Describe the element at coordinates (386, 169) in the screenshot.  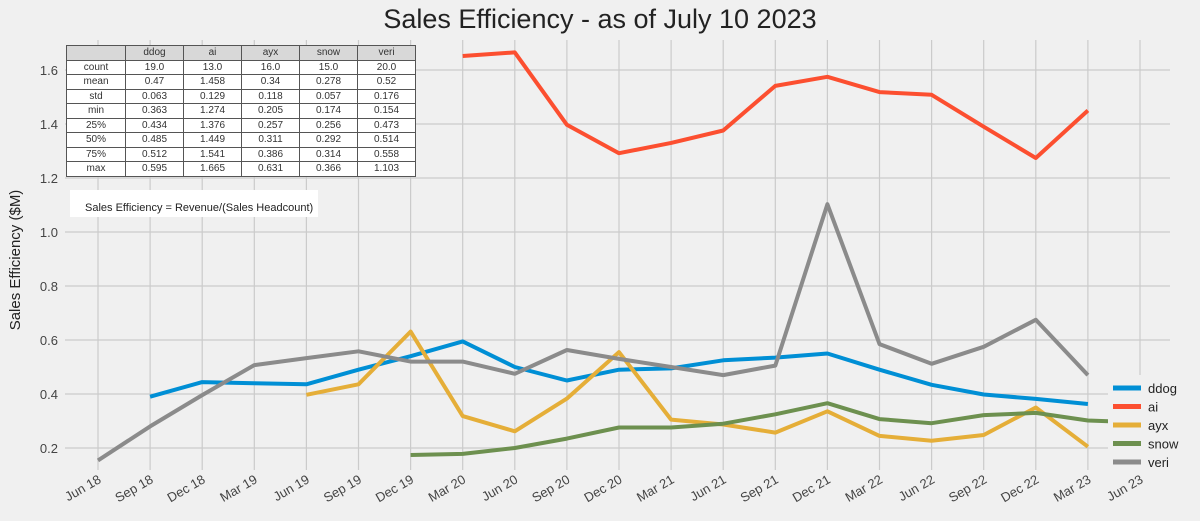
I see `table-cell: 1.103` at that location.